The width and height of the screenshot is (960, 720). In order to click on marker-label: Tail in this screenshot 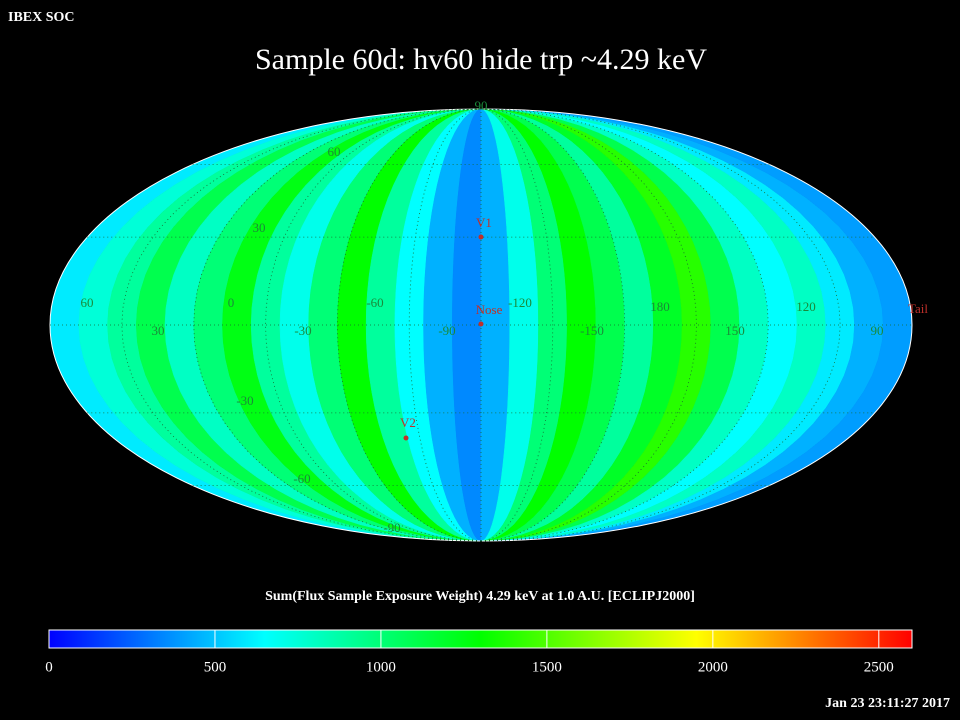, I will do `click(918, 308)`.